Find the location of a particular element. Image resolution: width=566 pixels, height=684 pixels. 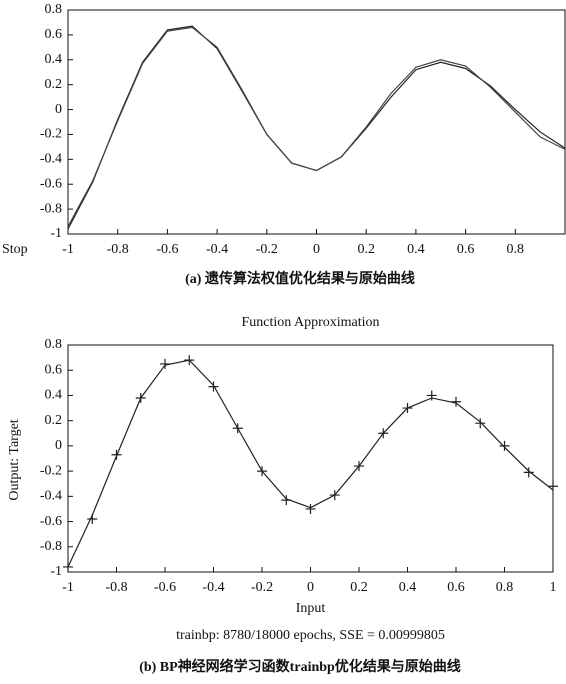

x-axis-label: Input is located at coordinates (311, 608).